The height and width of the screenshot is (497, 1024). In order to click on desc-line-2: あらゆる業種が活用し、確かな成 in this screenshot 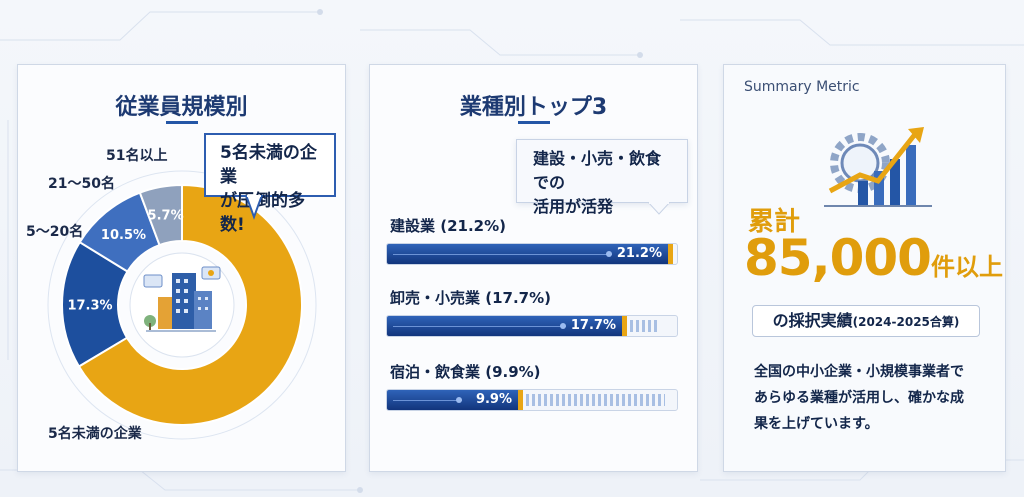, I will do `click(859, 398)`.